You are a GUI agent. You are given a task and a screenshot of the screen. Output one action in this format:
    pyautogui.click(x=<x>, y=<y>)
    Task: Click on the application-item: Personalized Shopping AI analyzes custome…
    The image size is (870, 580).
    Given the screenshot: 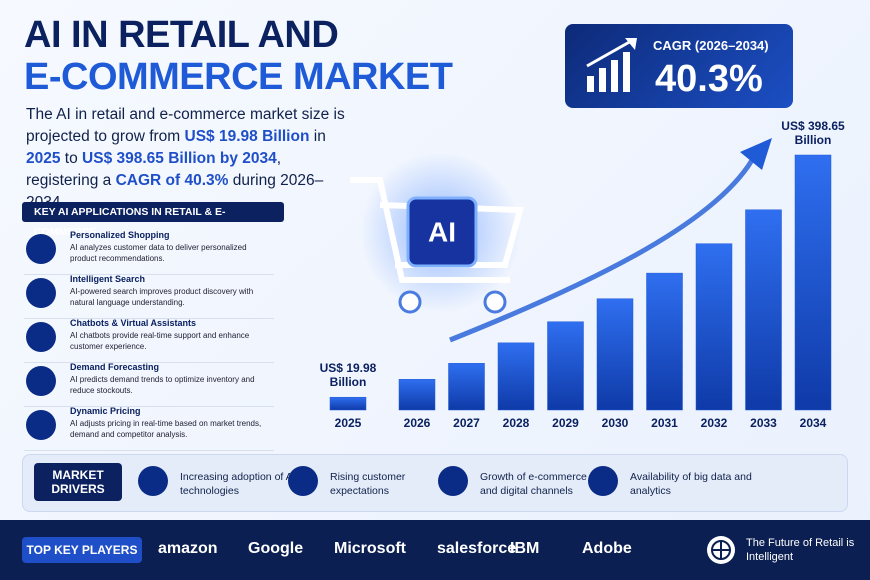 What is the action you would take?
    pyautogui.click(x=149, y=252)
    